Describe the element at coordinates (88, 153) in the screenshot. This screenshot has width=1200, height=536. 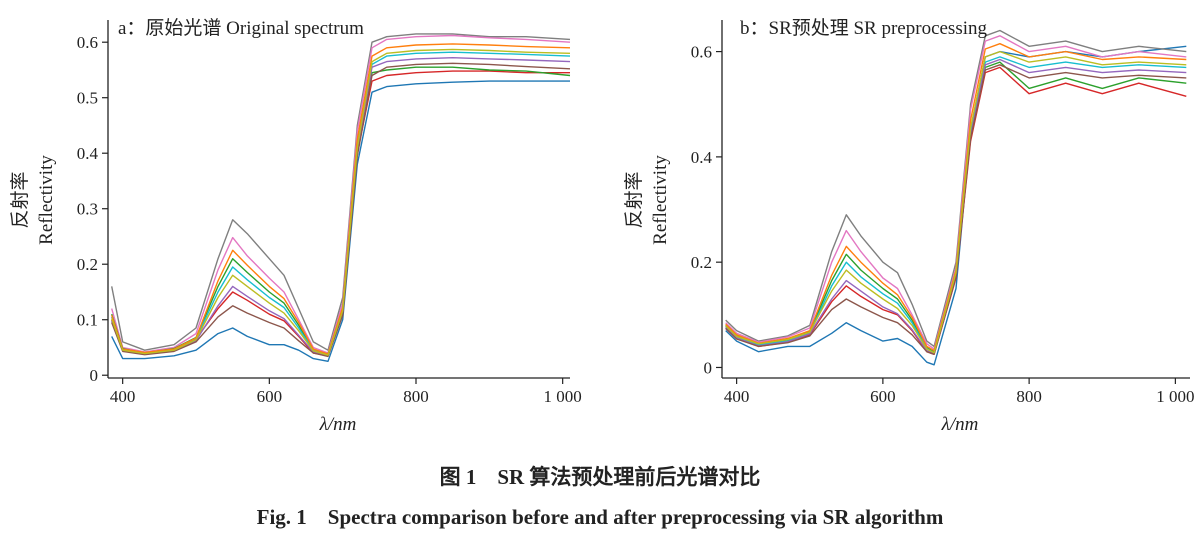
I see `panel-a-y-tick-label: 0.4` at that location.